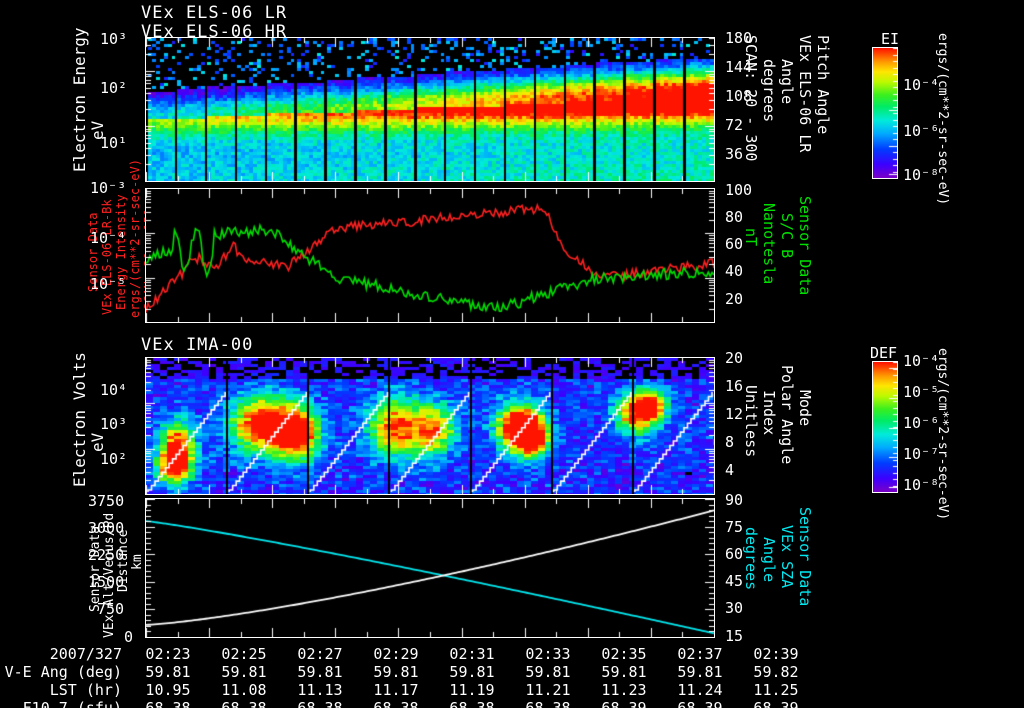  I want to click on panel1-right-label-5-text: SCAN: 20 - 300, so click(751, 98).